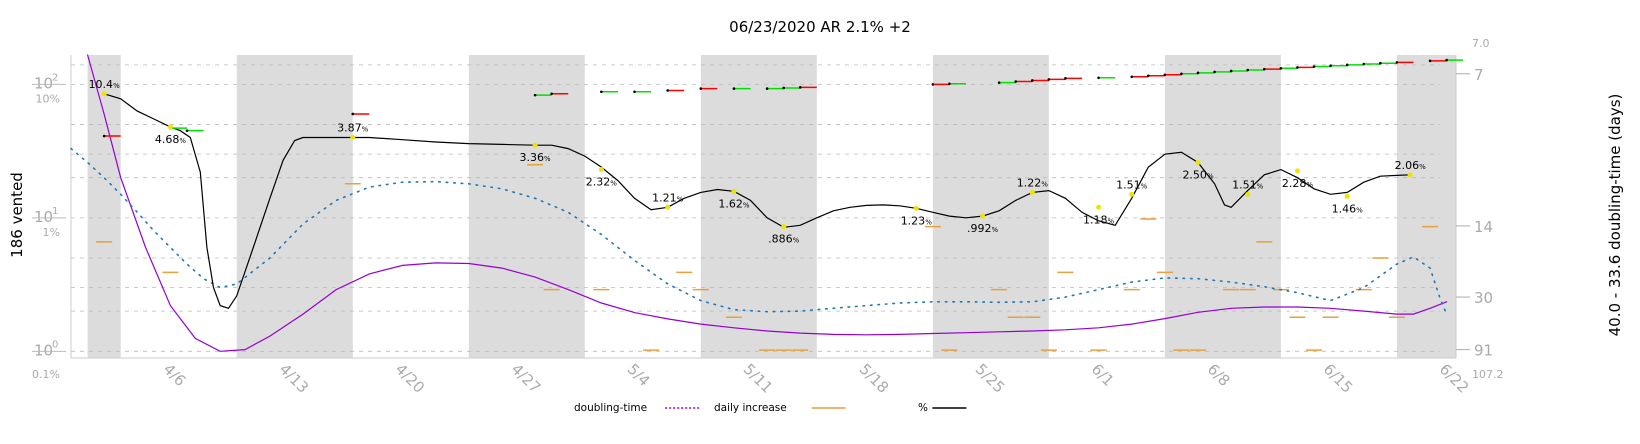 Image resolution: width=1640 pixels, height=444 pixels. I want to click on y-tick-exponent-left: 1, so click(55, 211).